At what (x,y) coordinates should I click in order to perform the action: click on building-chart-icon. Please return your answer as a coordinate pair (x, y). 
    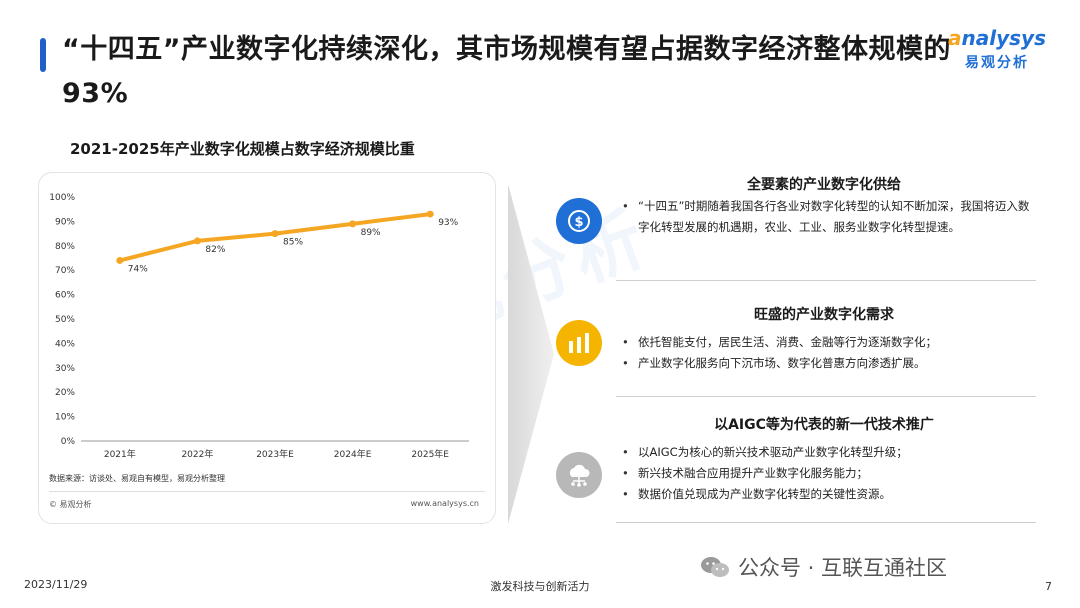
    Looking at the image, I should click on (579, 343).